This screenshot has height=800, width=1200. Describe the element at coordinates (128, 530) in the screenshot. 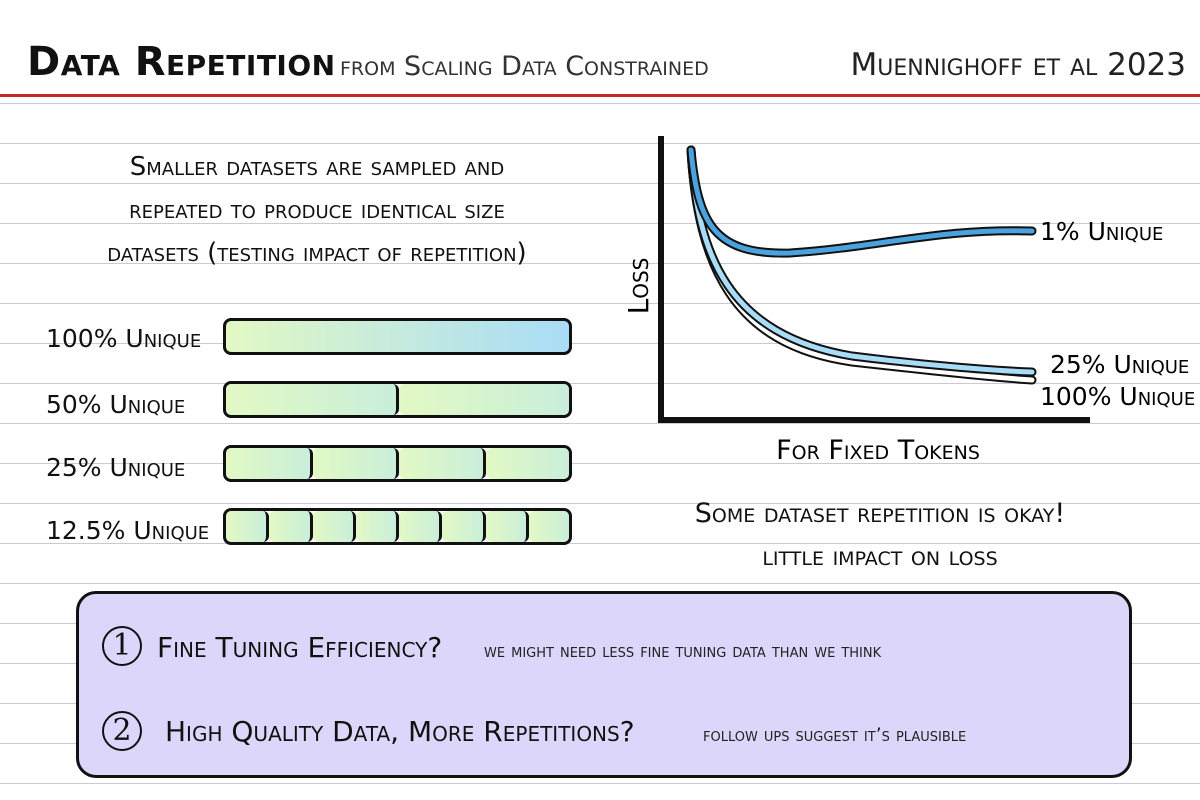

I see `dataset-label-12-5: 12.5% Unique` at that location.